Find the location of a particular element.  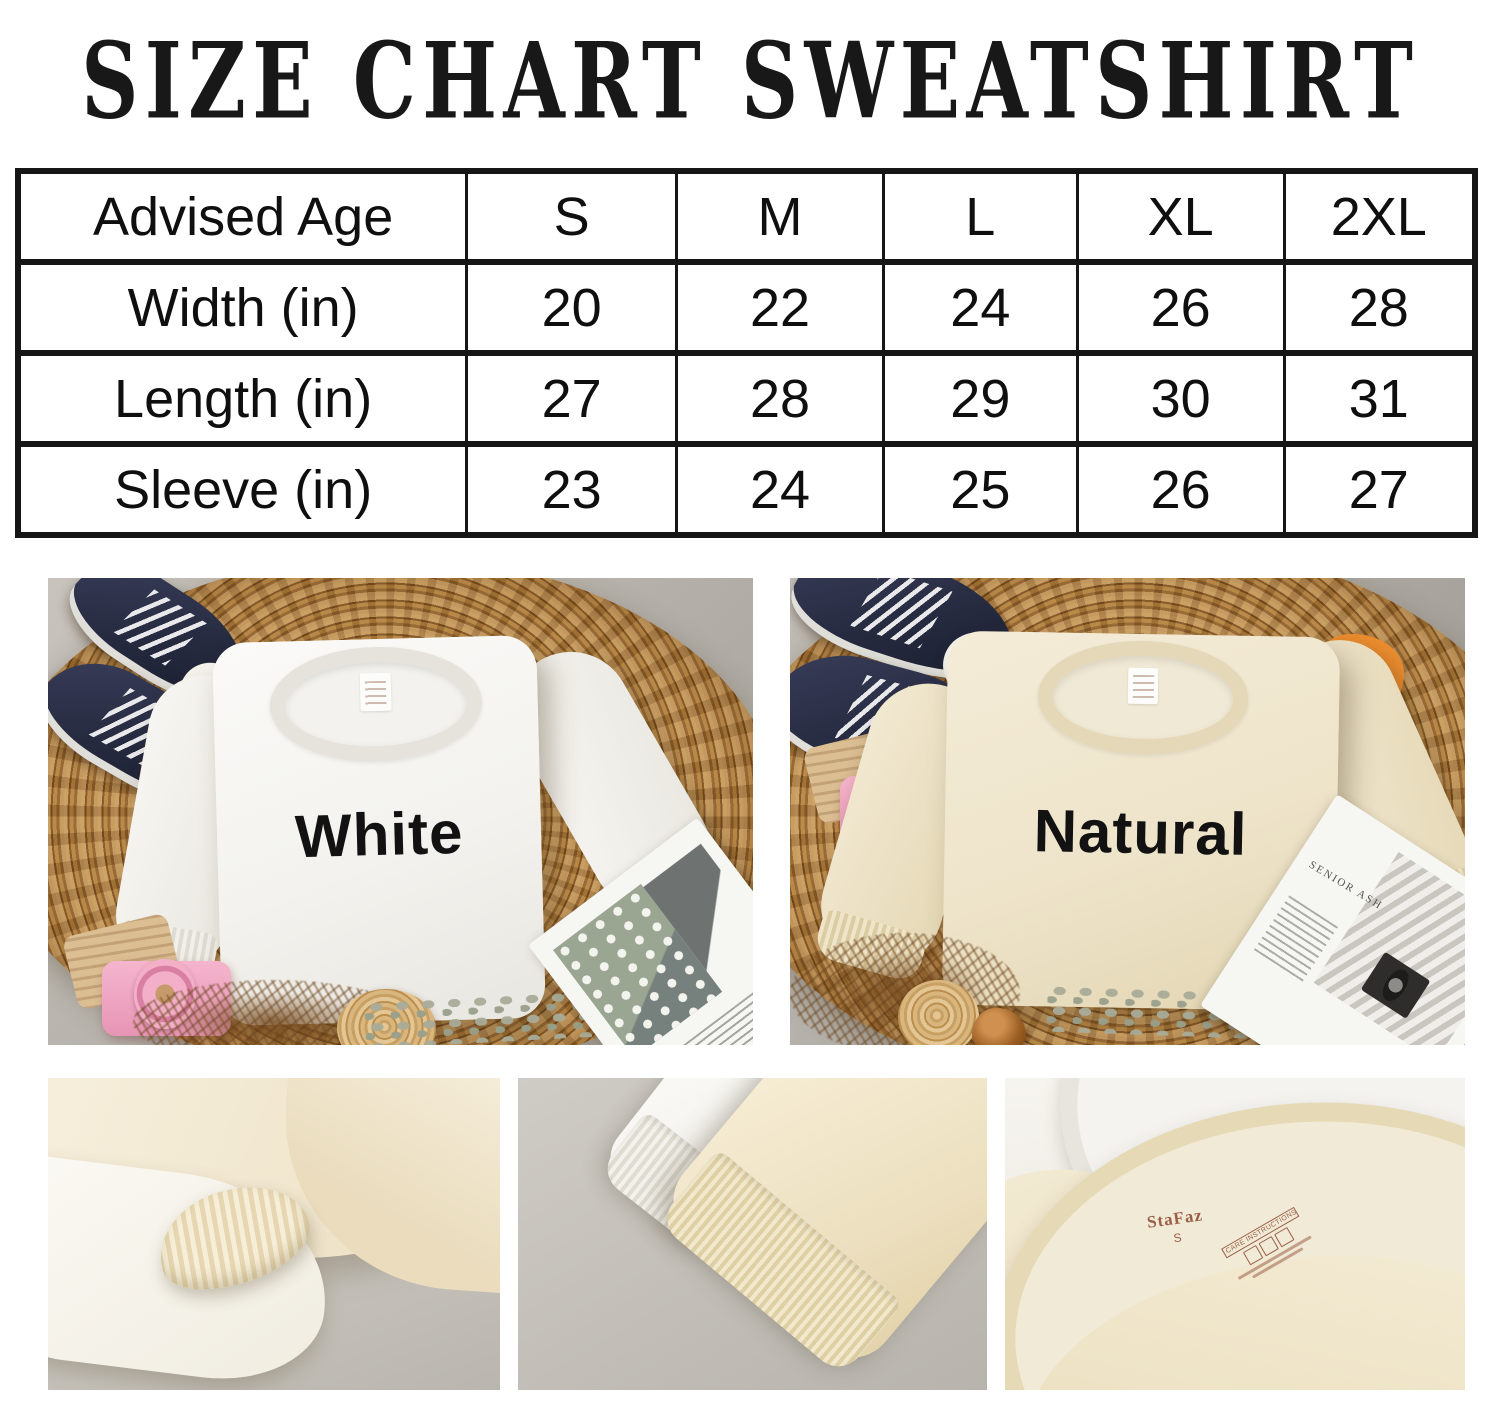

natural-ribbed-cuff is located at coordinates (780, 1262).